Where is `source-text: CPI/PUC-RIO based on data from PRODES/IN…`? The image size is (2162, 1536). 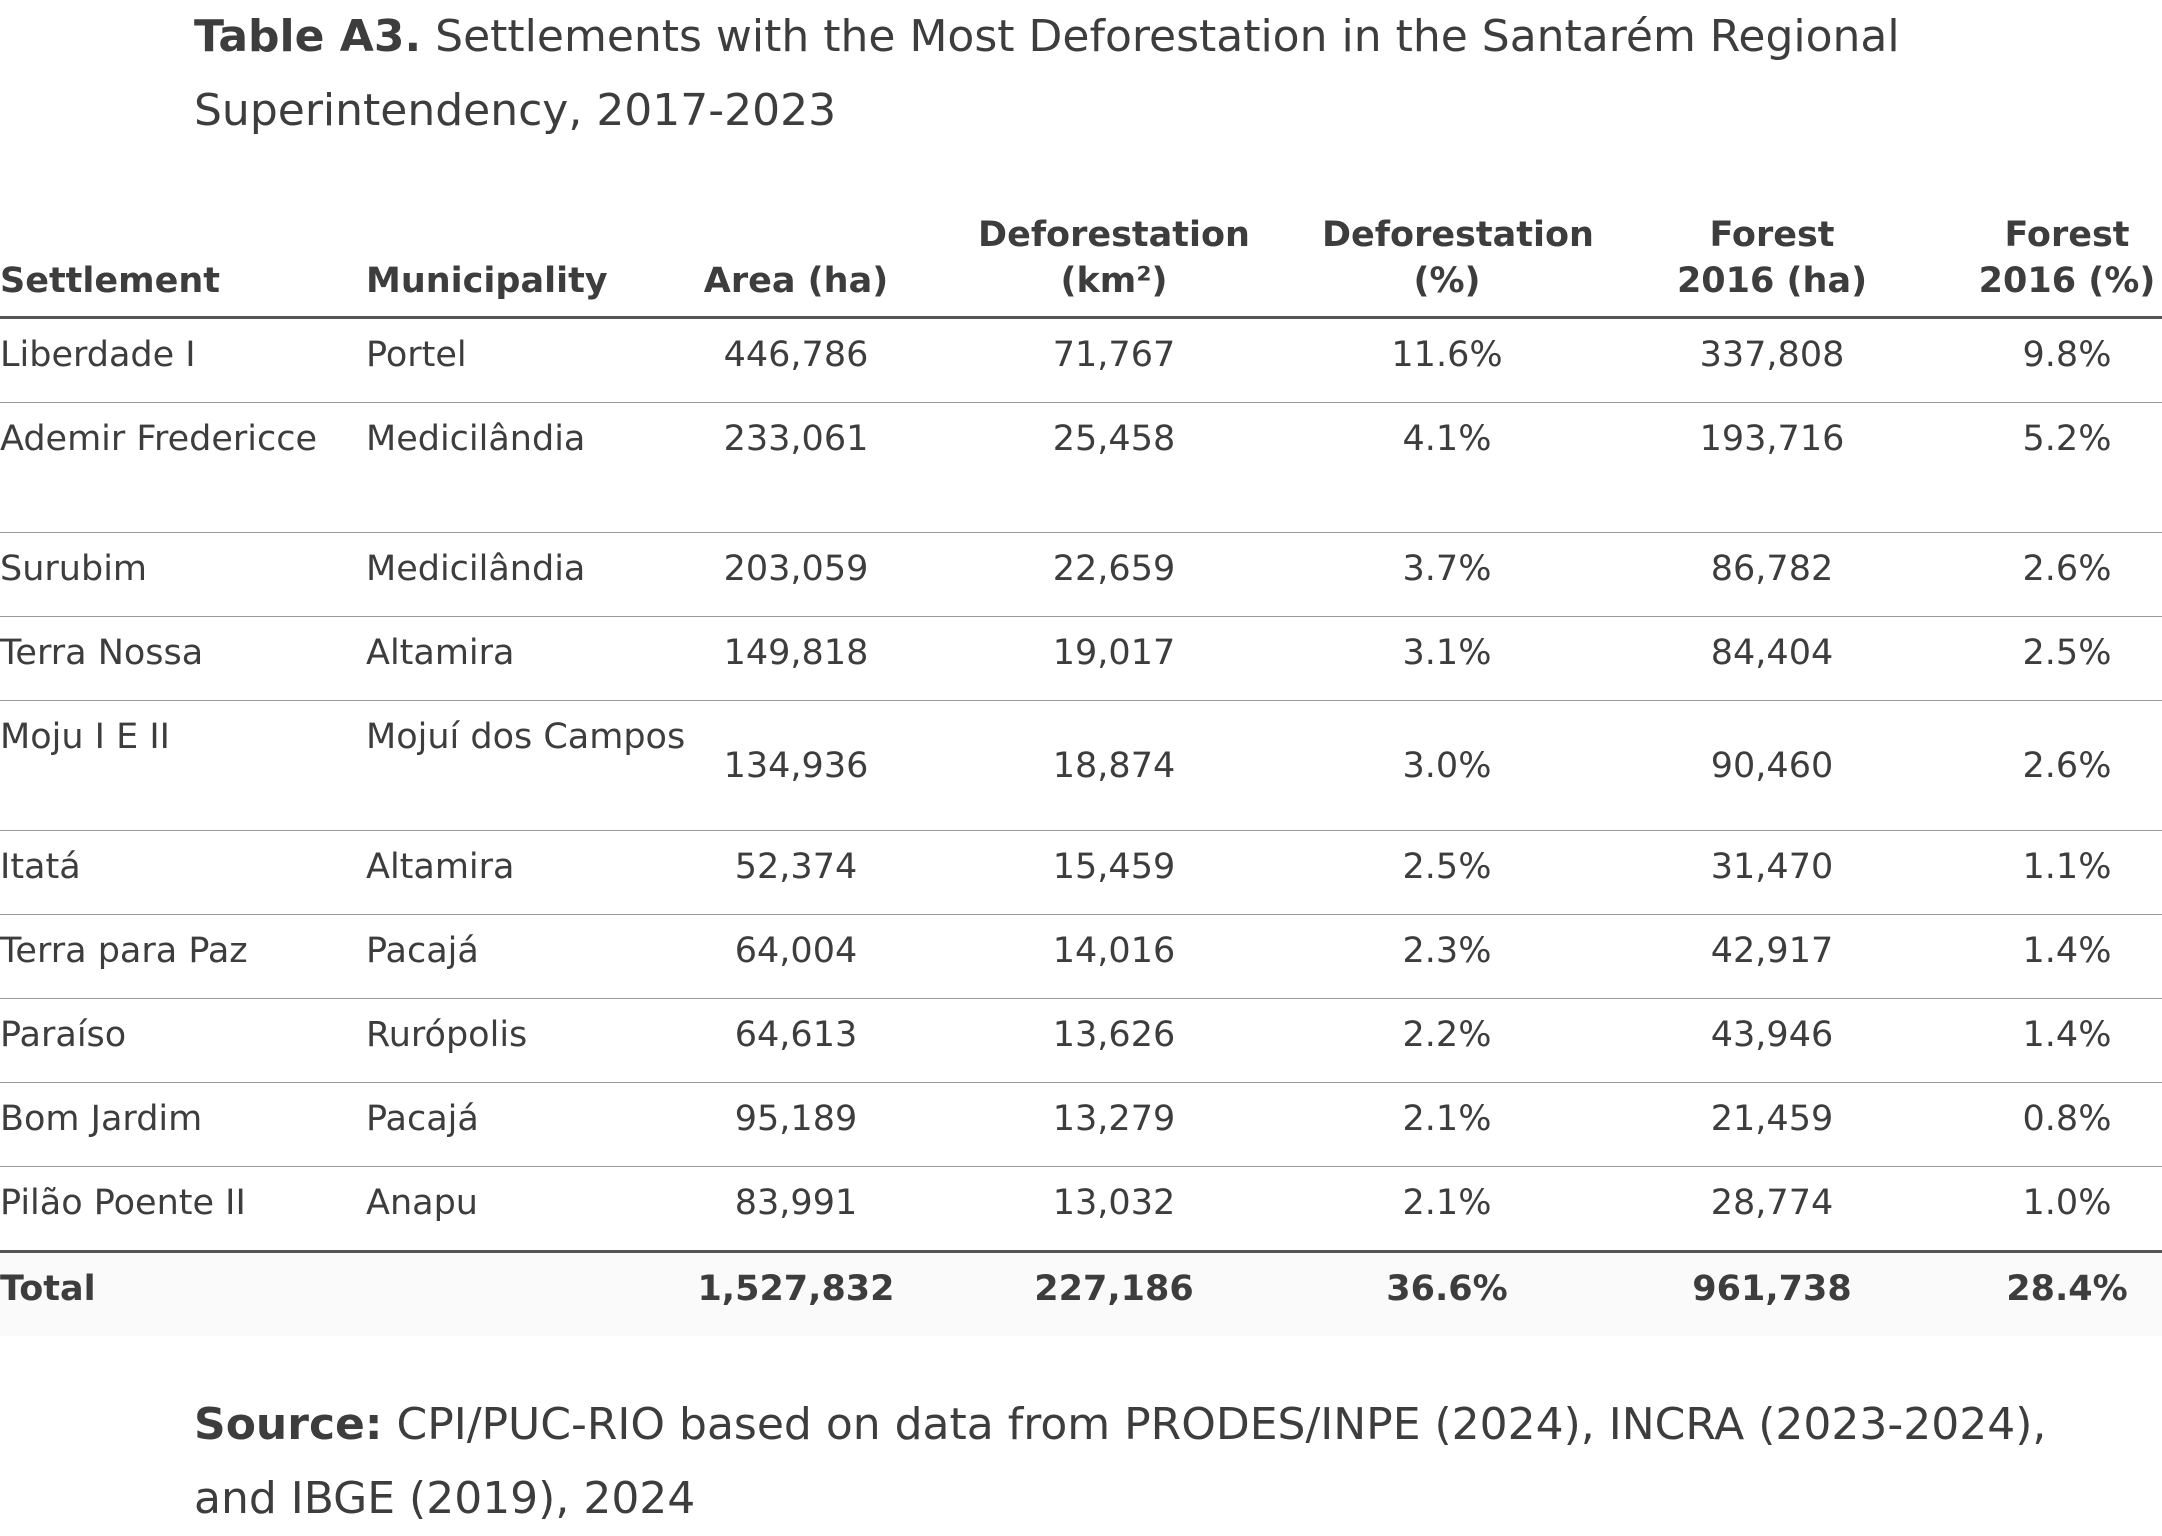
source-text: CPI/PUC-RIO based on data from PRODES/IN… is located at coordinates (1120, 1461).